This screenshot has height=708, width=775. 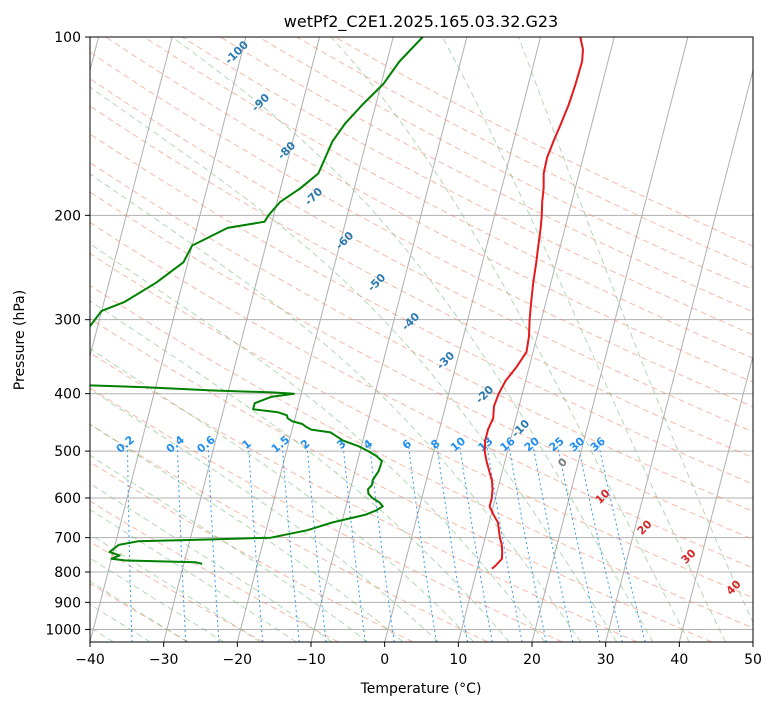 What do you see at coordinates (90, 660) in the screenshot?
I see `x-tick-label: −40` at bounding box center [90, 660].